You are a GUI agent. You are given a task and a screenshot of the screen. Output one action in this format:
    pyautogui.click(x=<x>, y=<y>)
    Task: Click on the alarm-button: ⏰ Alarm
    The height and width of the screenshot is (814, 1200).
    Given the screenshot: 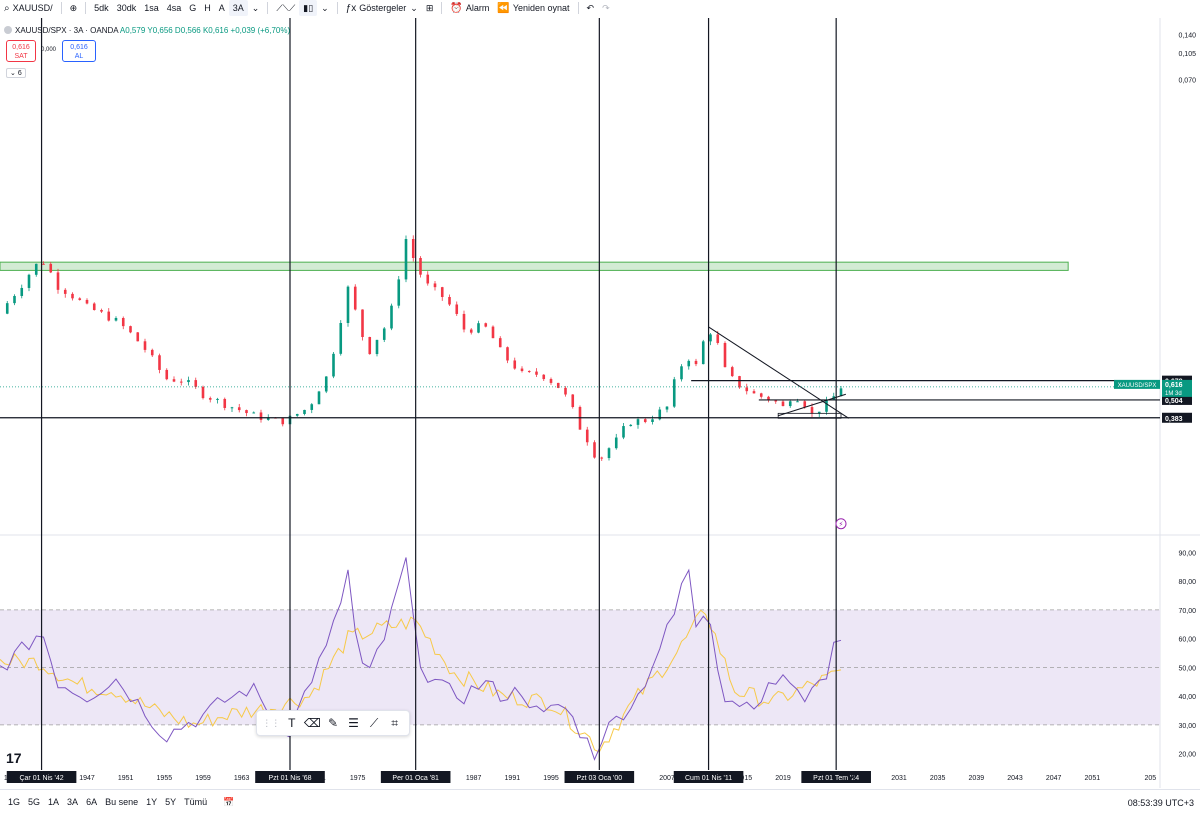 What is the action you would take?
    pyautogui.click(x=469, y=8)
    